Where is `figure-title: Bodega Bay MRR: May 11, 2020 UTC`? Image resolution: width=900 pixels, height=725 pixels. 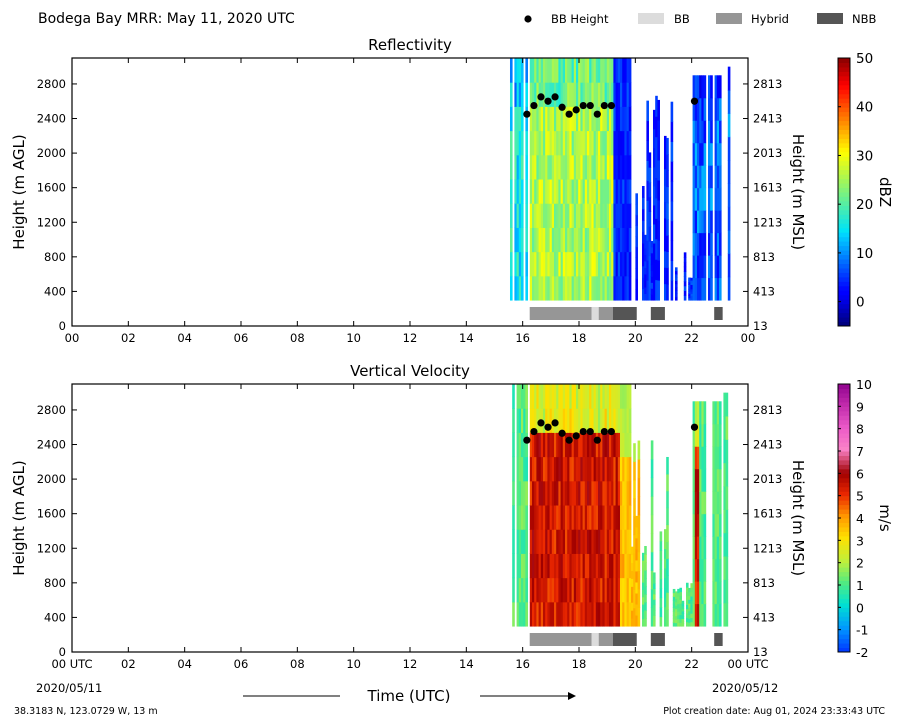
figure-title: Bodega Bay MRR: May 11, 2020 UTC is located at coordinates (166, 19).